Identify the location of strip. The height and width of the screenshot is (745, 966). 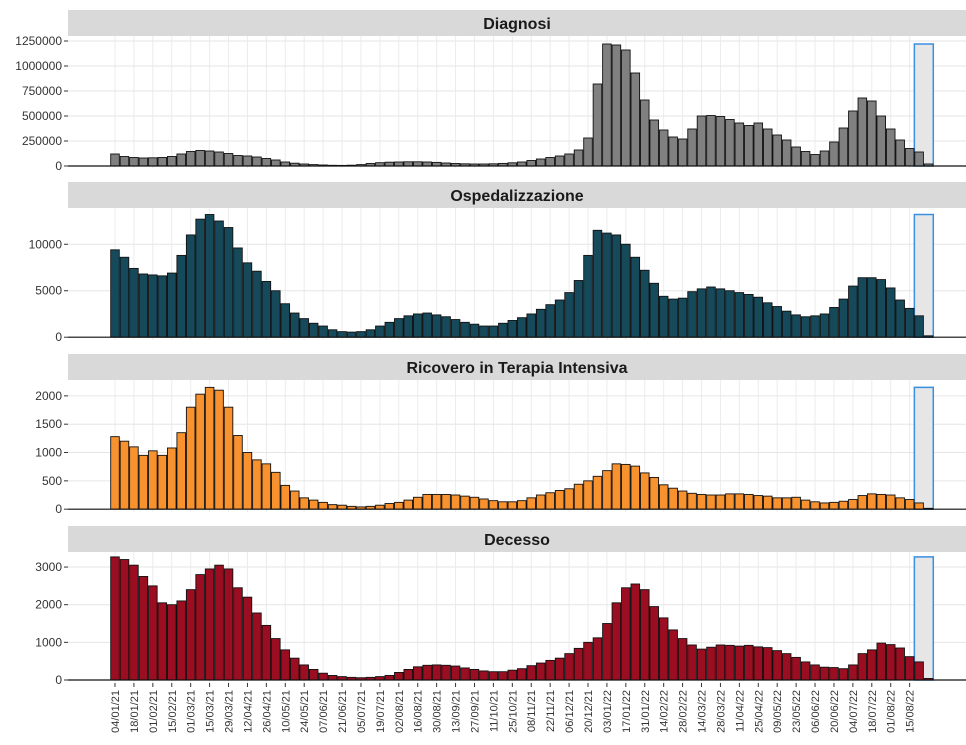
(517, 367).